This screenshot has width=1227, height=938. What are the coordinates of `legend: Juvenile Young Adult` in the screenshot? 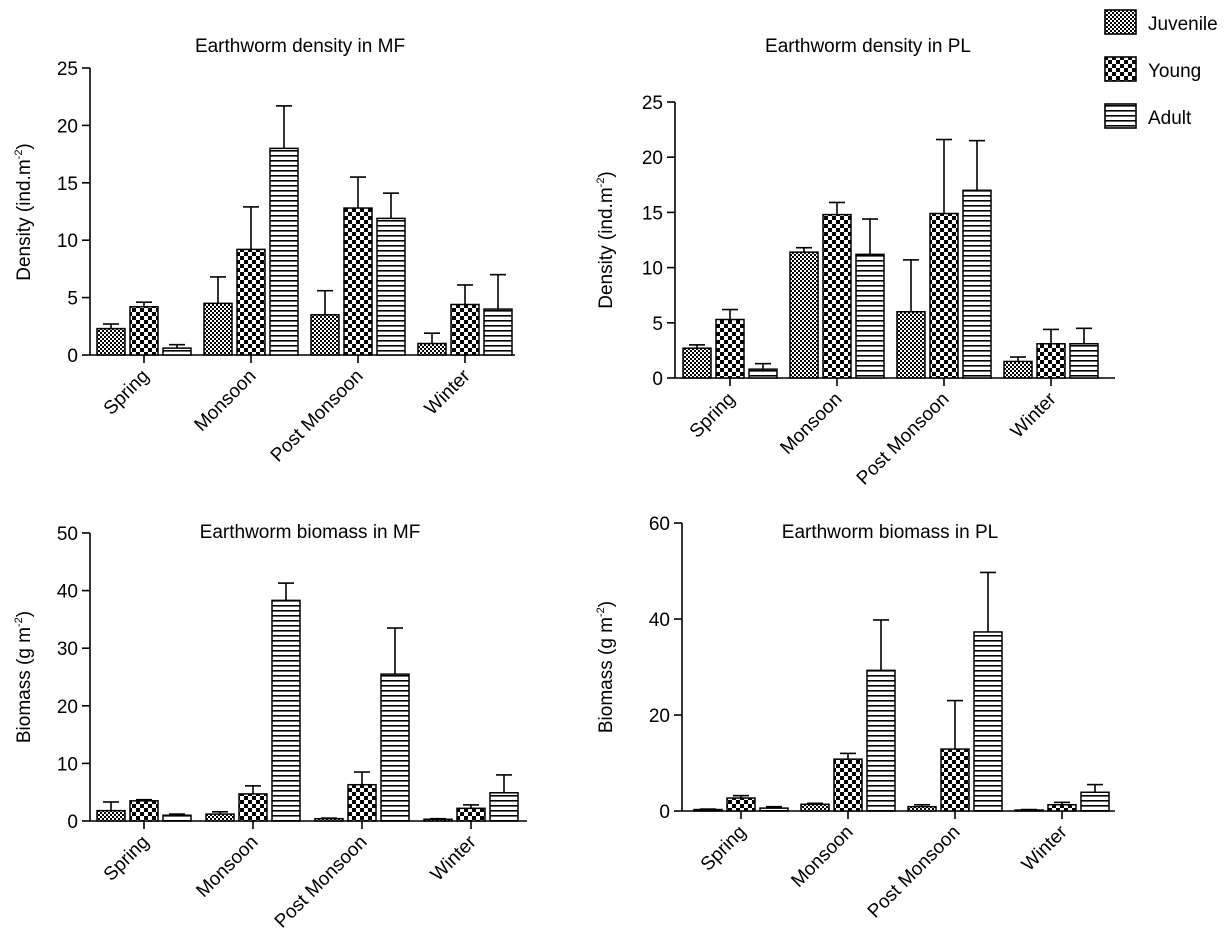 It's located at (1161, 69).